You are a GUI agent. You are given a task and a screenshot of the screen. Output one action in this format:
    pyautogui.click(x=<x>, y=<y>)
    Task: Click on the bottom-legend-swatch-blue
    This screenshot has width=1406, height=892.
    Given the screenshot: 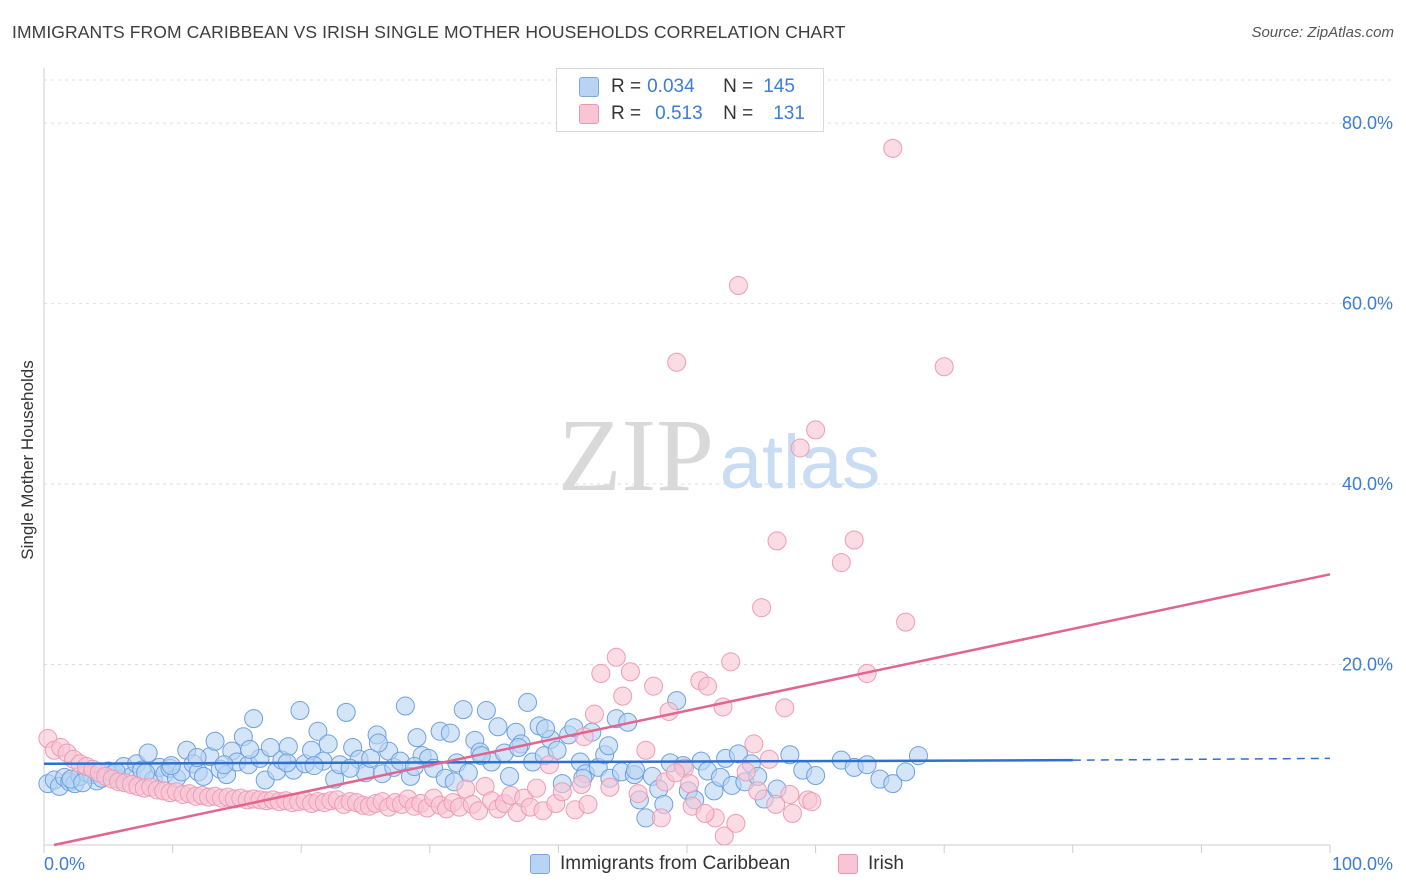 What is the action you would take?
    pyautogui.click(x=540, y=864)
    